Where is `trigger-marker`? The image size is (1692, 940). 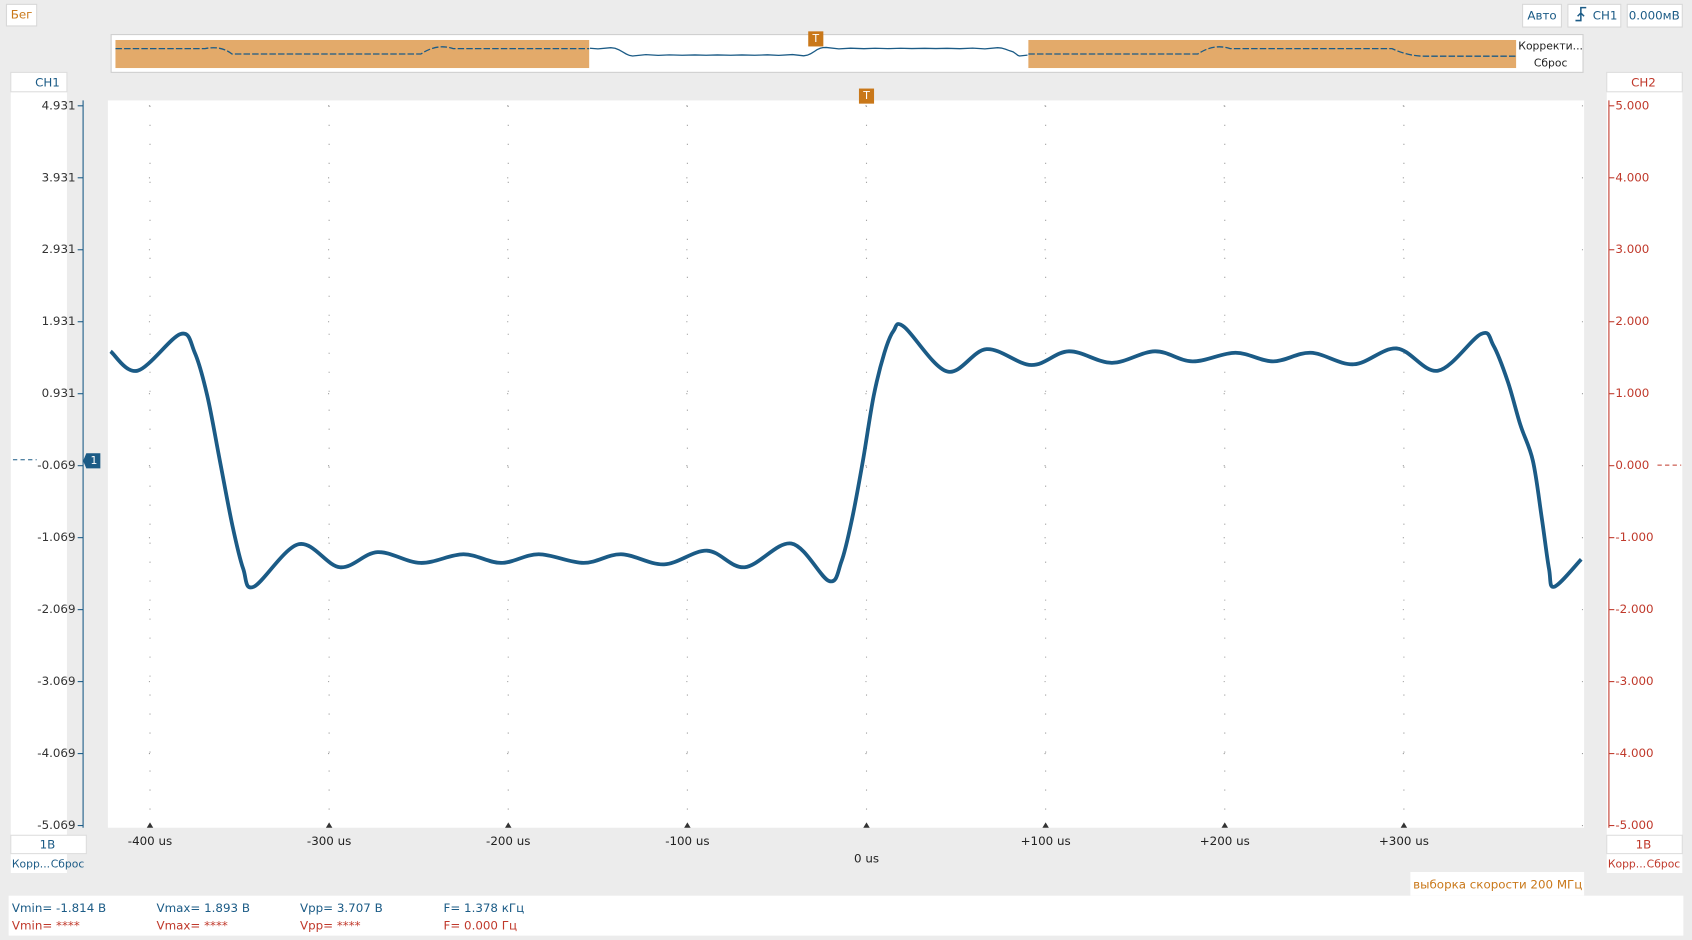
trigger-marker is located at coordinates (866, 96).